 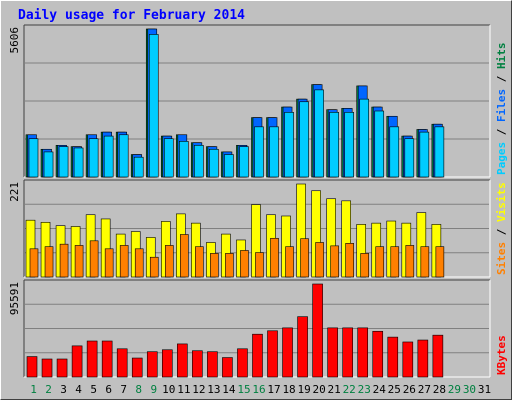 What do you see at coordinates (334, 389) in the screenshot?
I see `x-tick-label-day-21: 21` at bounding box center [334, 389].